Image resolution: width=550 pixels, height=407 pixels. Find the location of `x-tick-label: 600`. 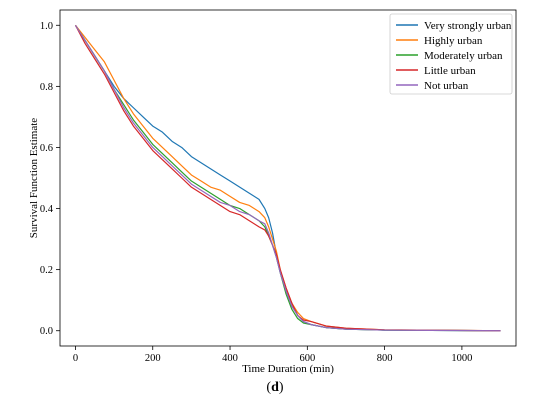

x-tick-label: 600 is located at coordinates (307, 358).